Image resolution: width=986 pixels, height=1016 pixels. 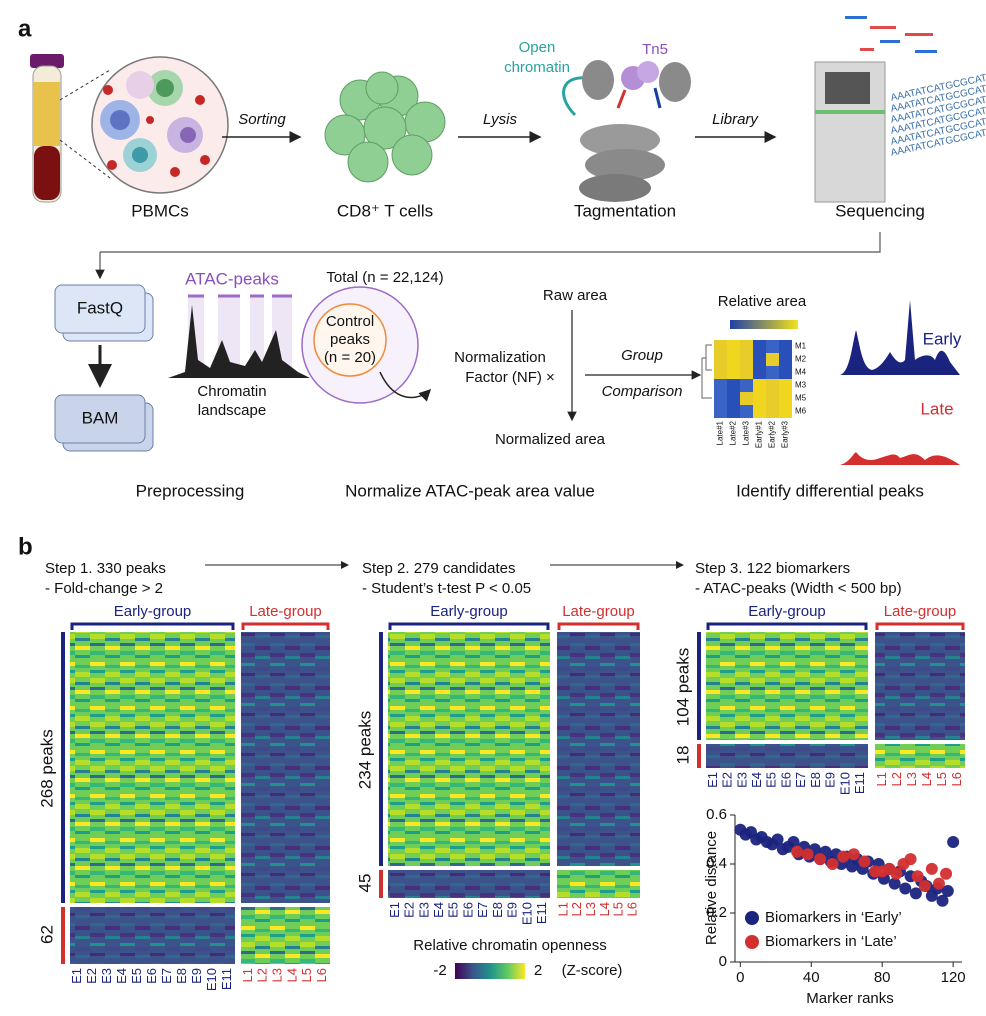 What do you see at coordinates (285, 611) in the screenshot?
I see `group-label: Late-group` at bounding box center [285, 611].